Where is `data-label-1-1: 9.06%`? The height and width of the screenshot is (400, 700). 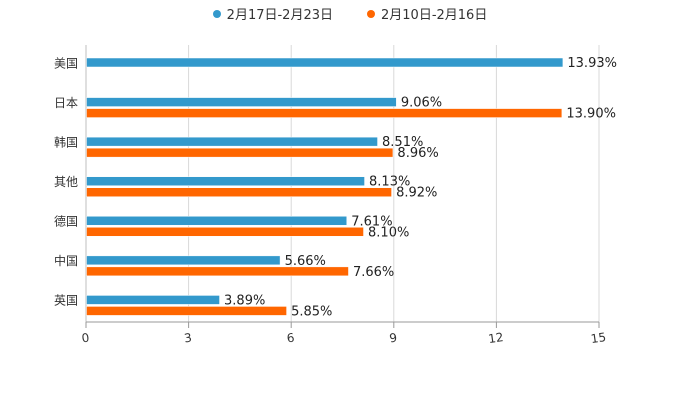
data-label-1-1: 9.06% is located at coordinates (421, 103).